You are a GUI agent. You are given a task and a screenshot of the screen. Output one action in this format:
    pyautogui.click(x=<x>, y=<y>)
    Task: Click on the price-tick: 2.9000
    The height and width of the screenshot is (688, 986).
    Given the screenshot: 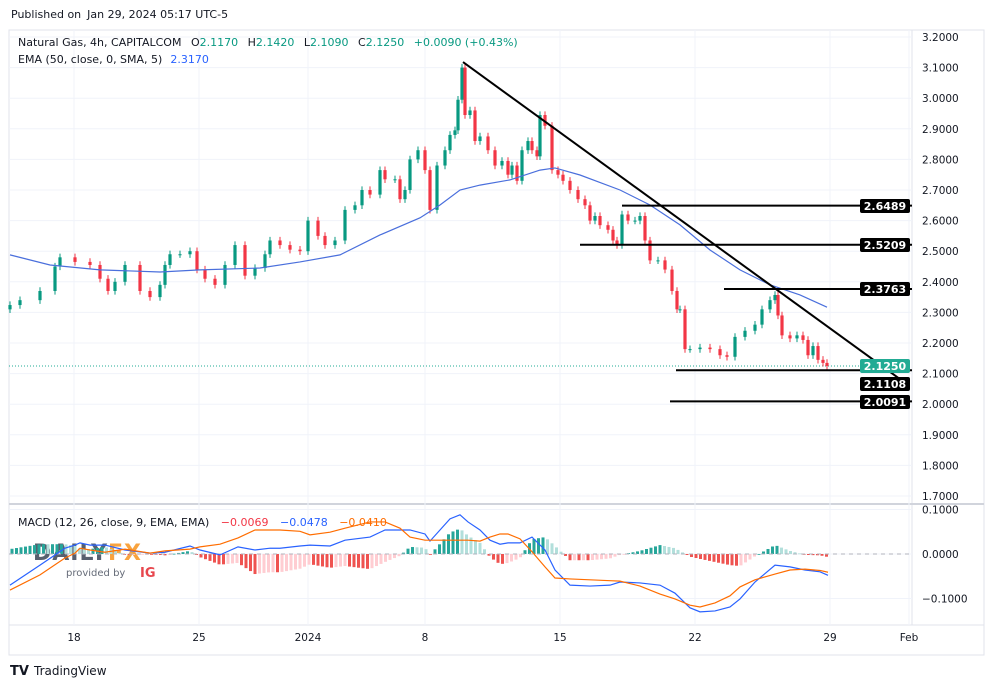 What is the action you would take?
    pyautogui.click(x=940, y=130)
    